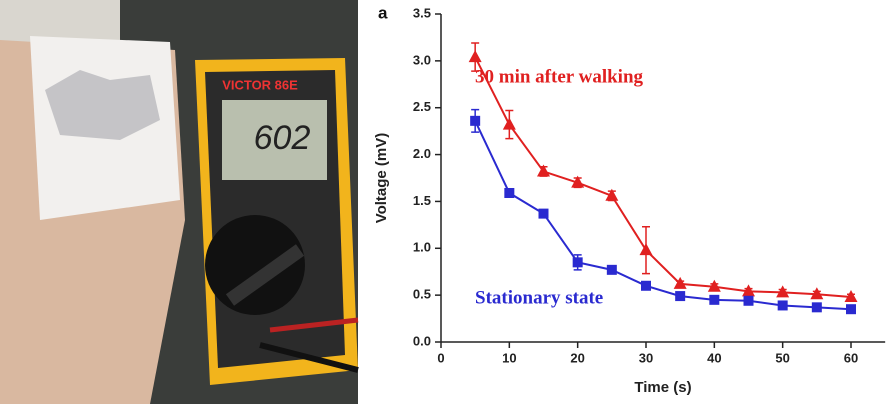 Image resolution: width=887 pixels, height=404 pixels. What do you see at coordinates (646, 357) in the screenshot?
I see `x-tick-label: 30` at bounding box center [646, 357].